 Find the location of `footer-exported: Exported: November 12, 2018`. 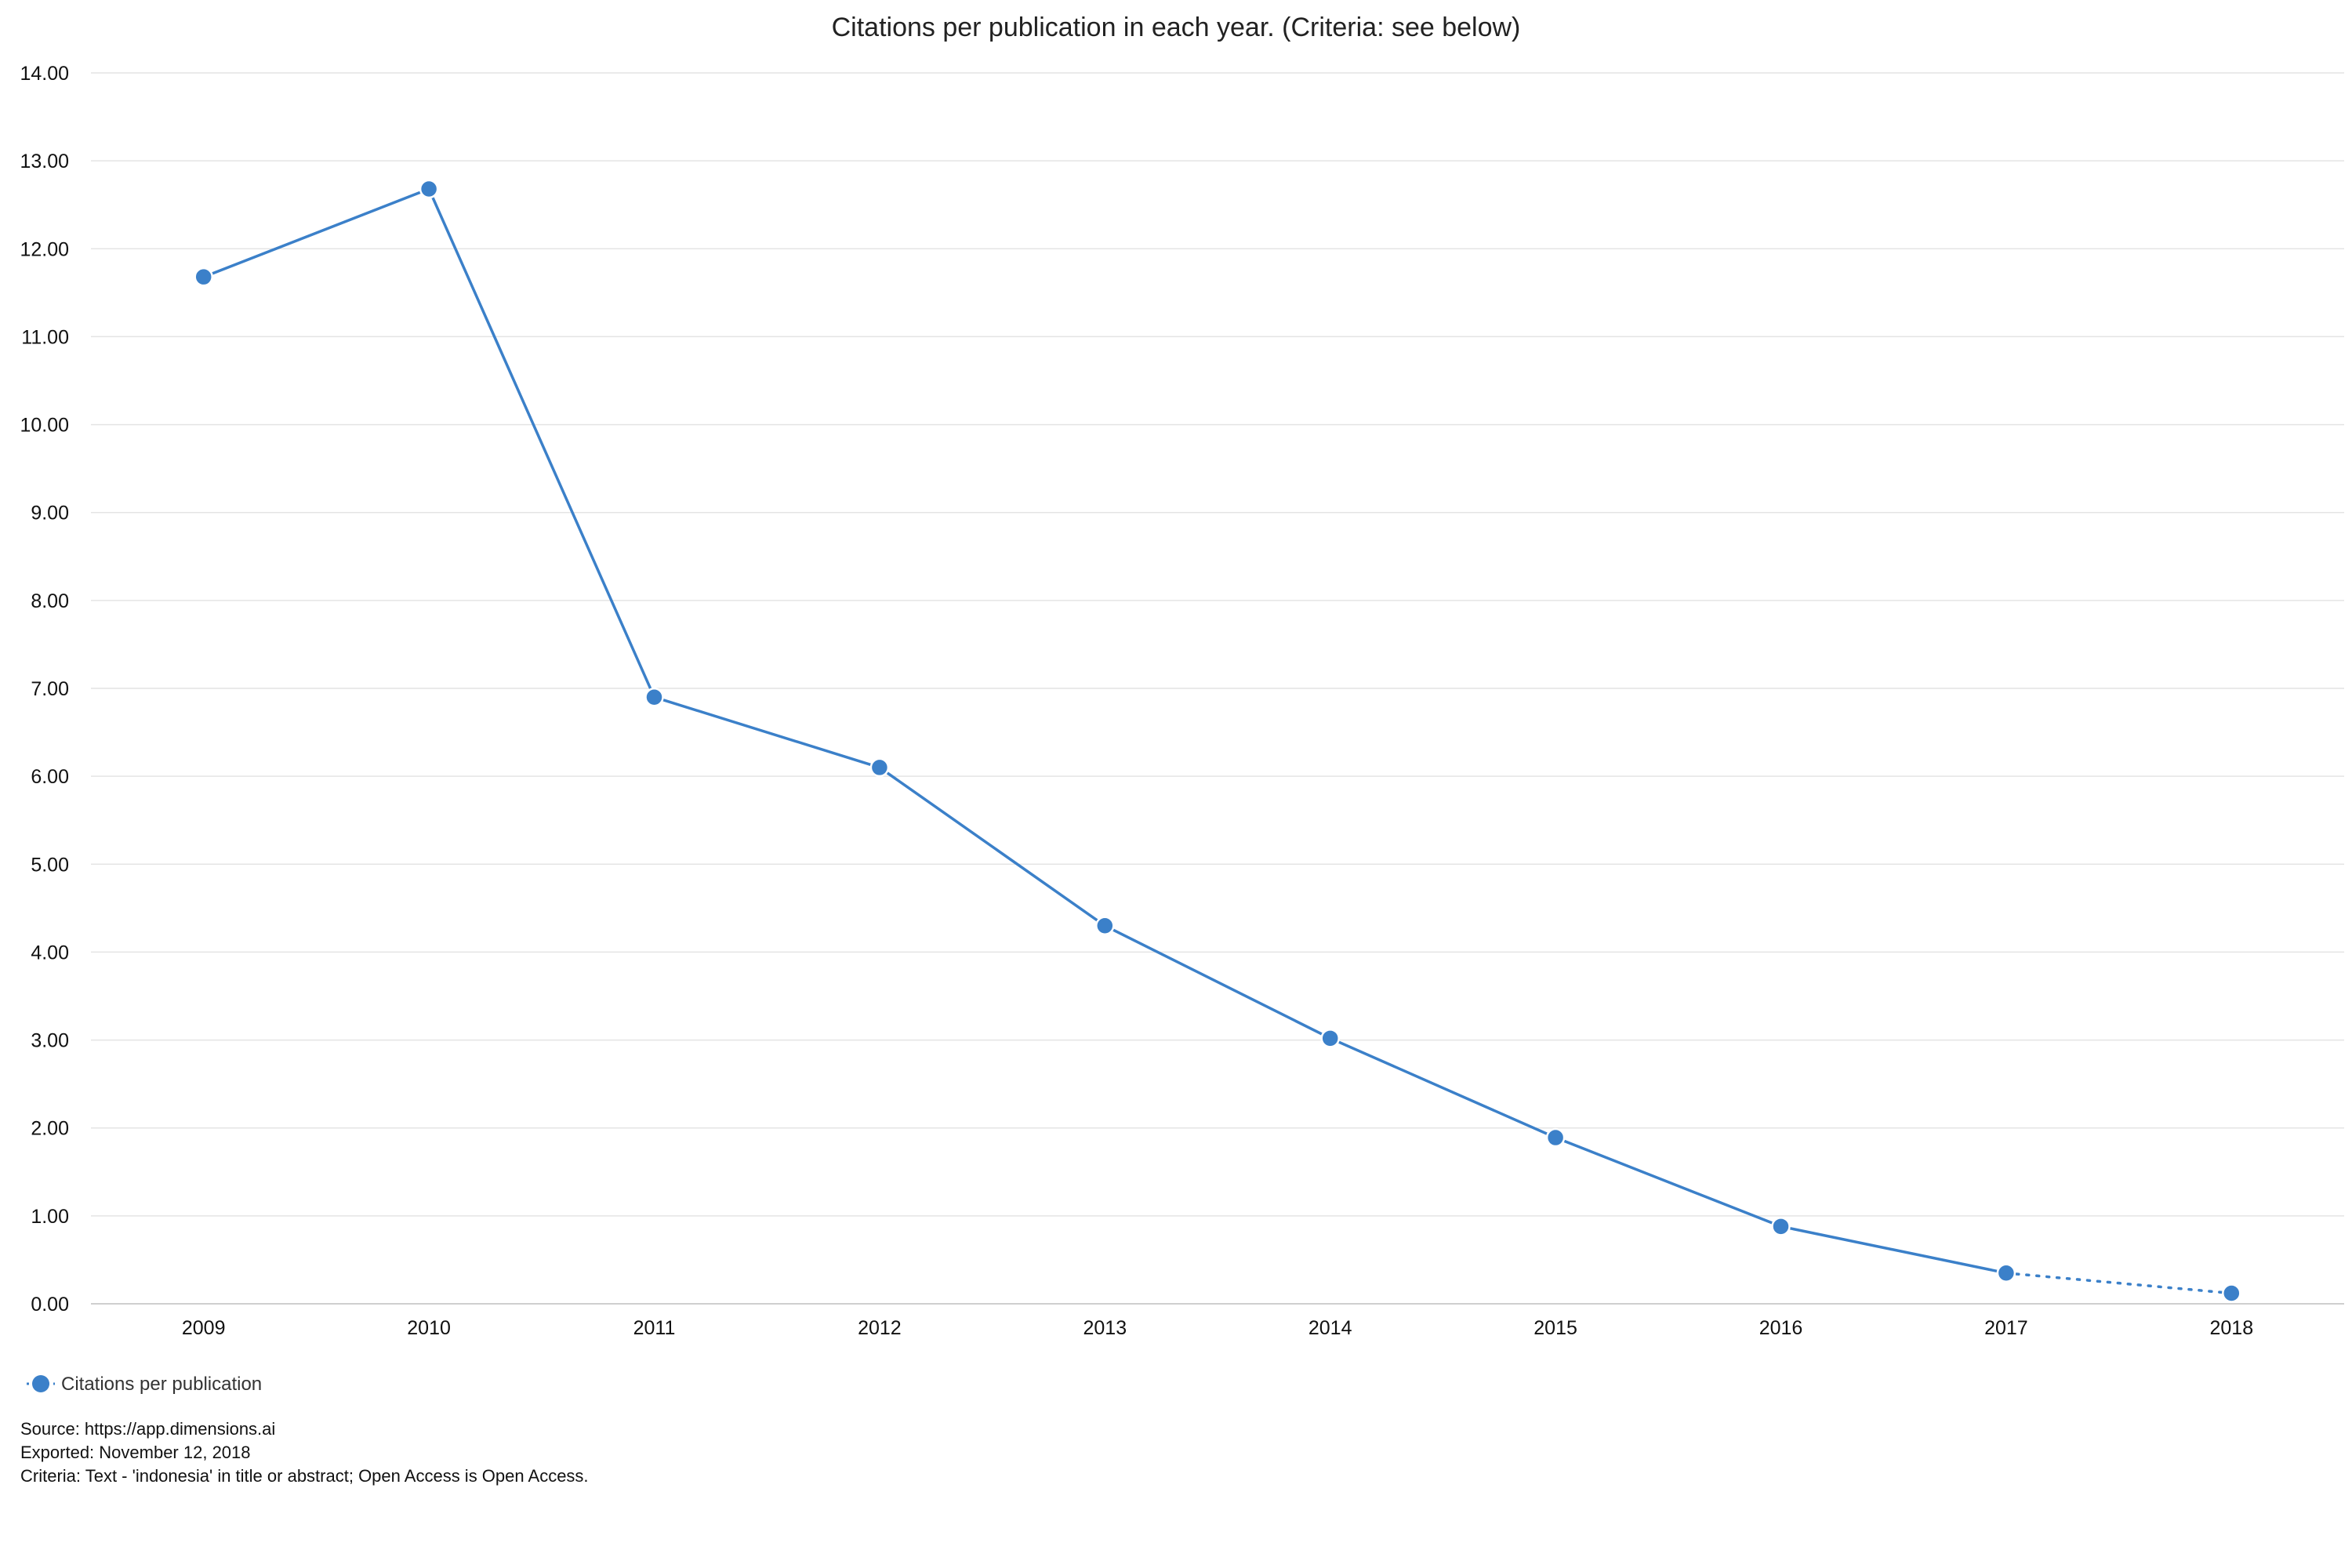

footer-exported: Exported: November 12, 2018 is located at coordinates (135, 1452).